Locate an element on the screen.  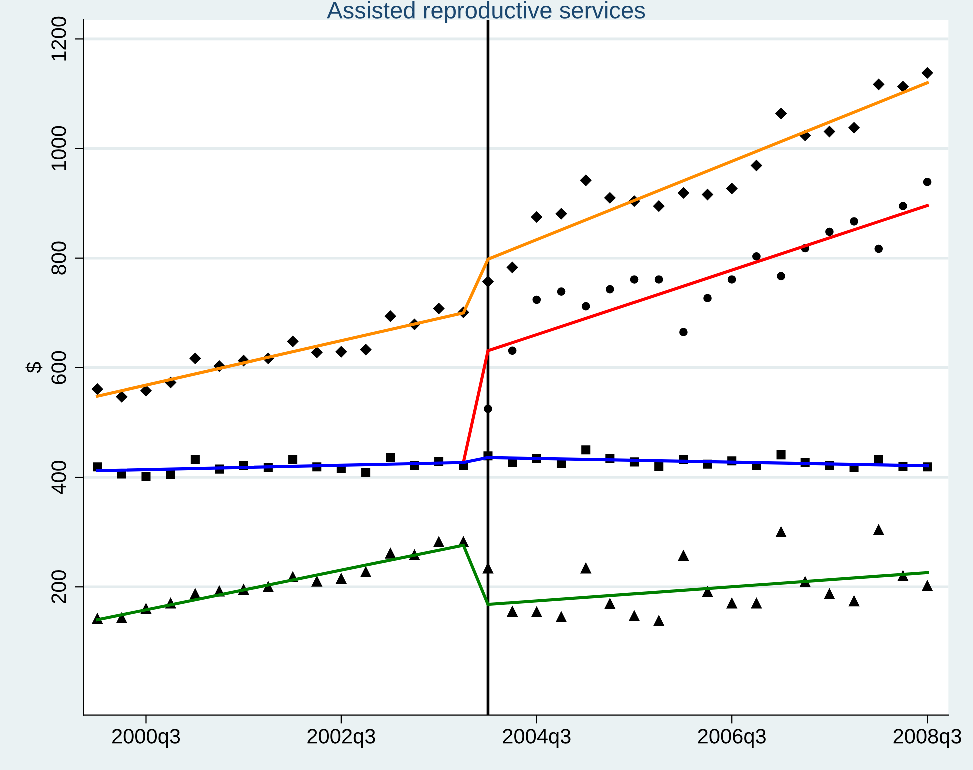
chart-title: Assisted reproductive services is located at coordinates (486, 13).